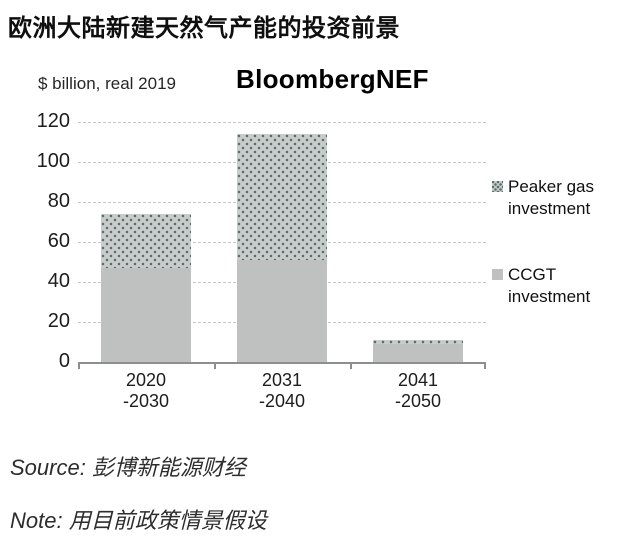  What do you see at coordinates (146, 315) in the screenshot?
I see `bar-segment-2020-ccgt` at bounding box center [146, 315].